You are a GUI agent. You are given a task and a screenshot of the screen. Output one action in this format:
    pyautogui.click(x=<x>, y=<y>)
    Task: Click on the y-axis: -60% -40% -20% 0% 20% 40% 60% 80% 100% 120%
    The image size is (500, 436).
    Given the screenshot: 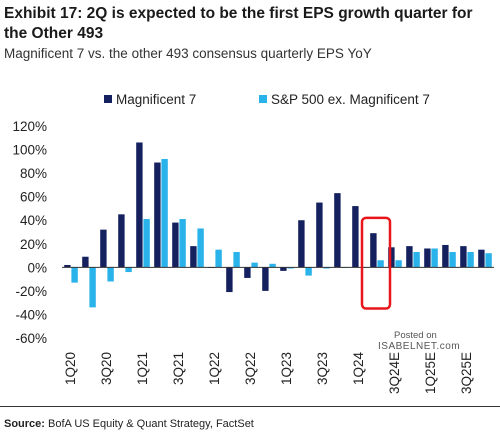 What is the action you would take?
    pyautogui.click(x=29, y=232)
    